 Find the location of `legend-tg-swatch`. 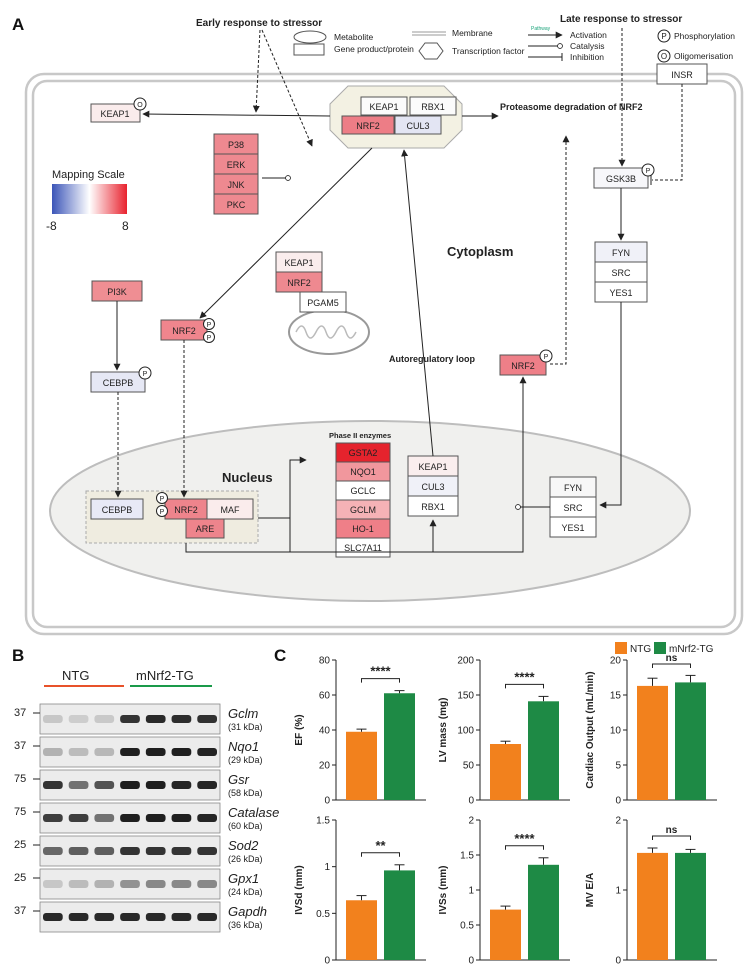

legend-tg-swatch is located at coordinates (660, 648).